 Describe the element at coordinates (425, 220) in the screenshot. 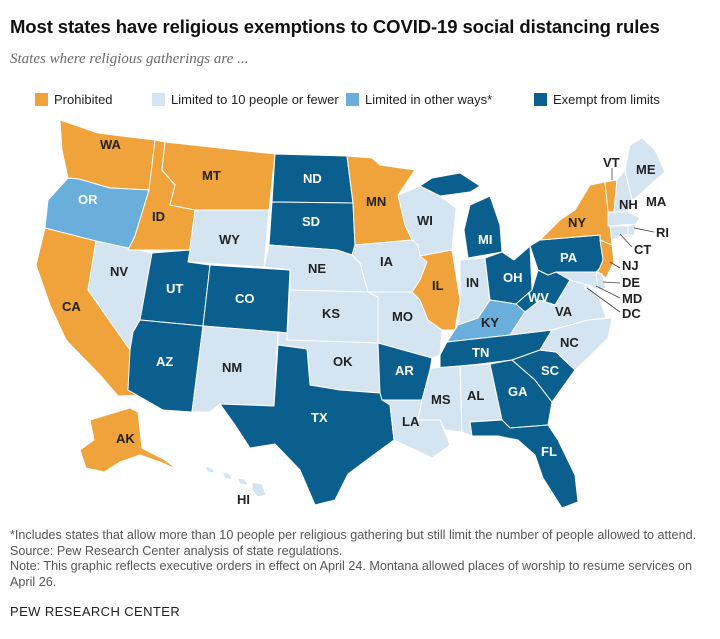

I see `label-WI: WI` at that location.